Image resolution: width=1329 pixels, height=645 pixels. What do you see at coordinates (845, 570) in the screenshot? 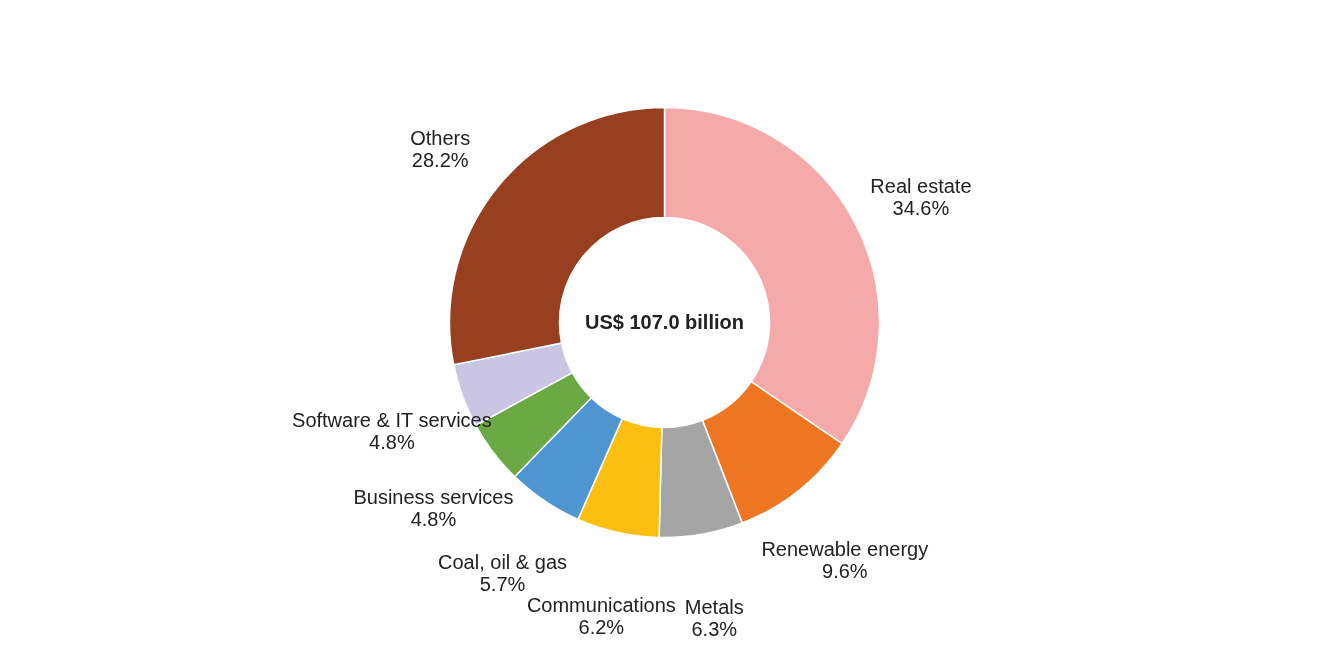
I see `data-label: 9.6%` at bounding box center [845, 570].